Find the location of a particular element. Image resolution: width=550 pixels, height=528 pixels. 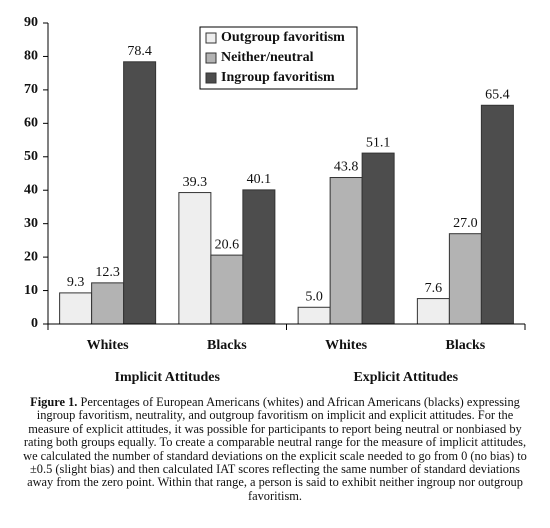

y-tick-label: 30 is located at coordinates (31, 223).